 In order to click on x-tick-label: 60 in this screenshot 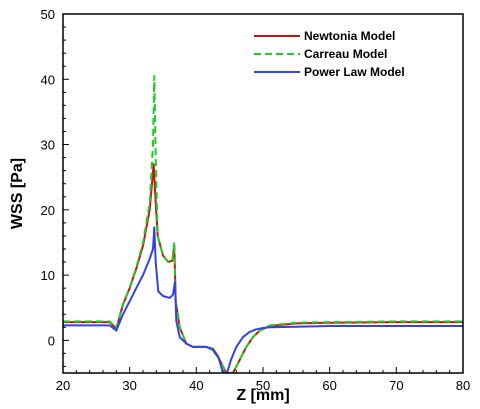, I will do `click(329, 385)`.